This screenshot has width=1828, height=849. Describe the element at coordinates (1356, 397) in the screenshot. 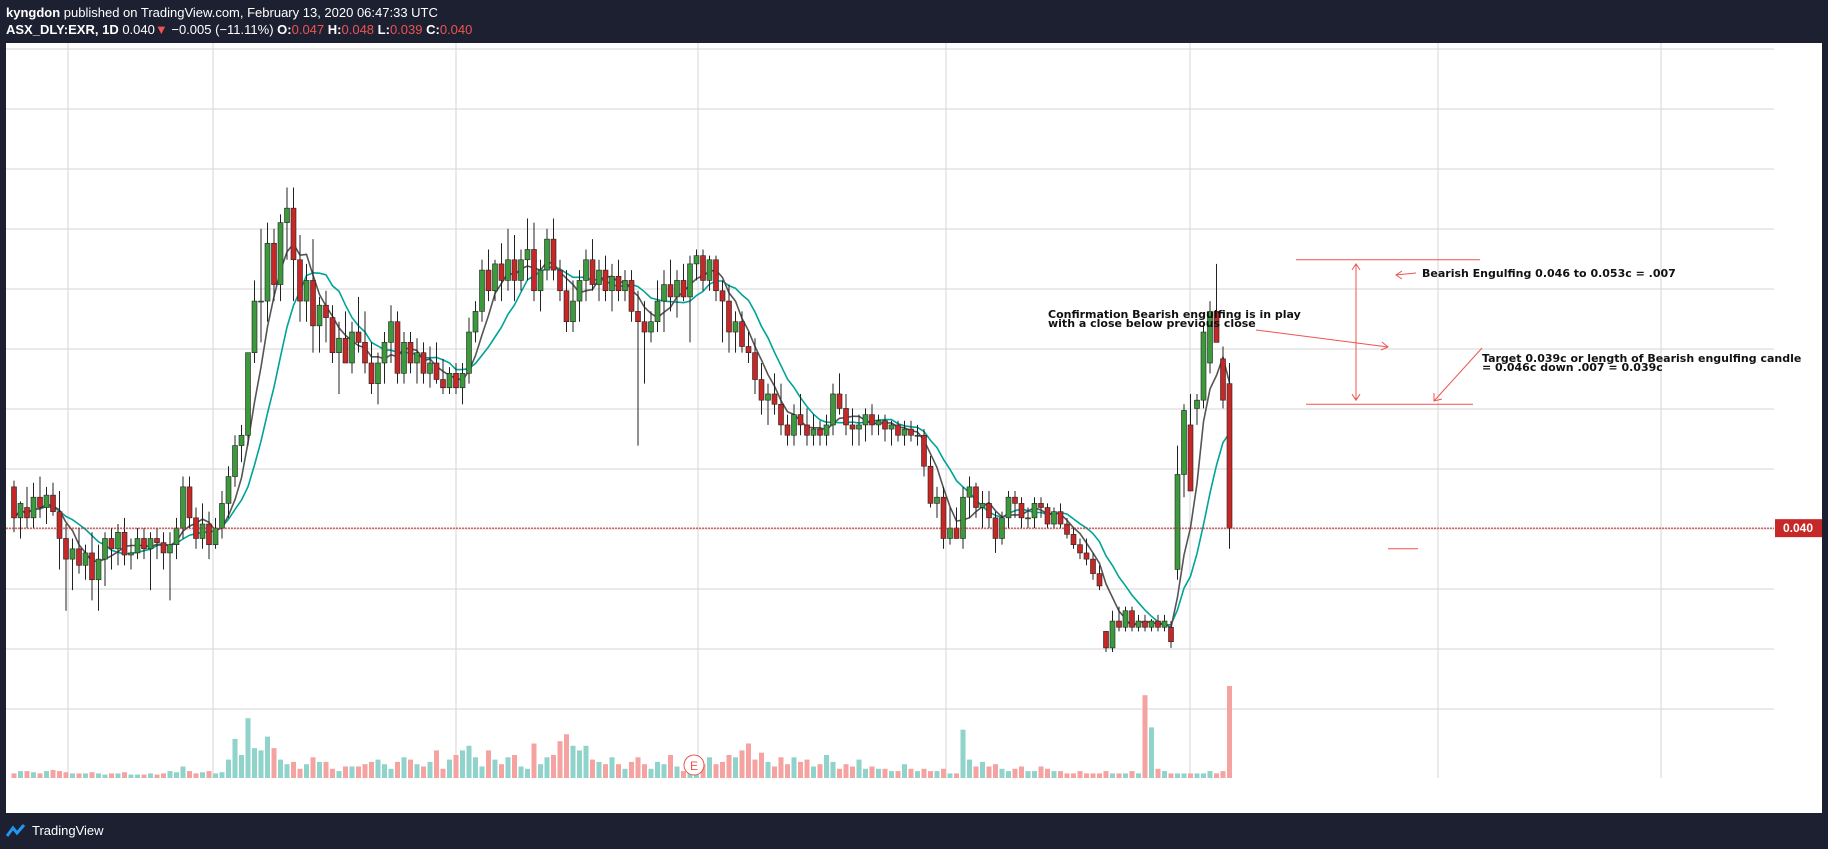

I see `arrowhead-down-icon` at that location.